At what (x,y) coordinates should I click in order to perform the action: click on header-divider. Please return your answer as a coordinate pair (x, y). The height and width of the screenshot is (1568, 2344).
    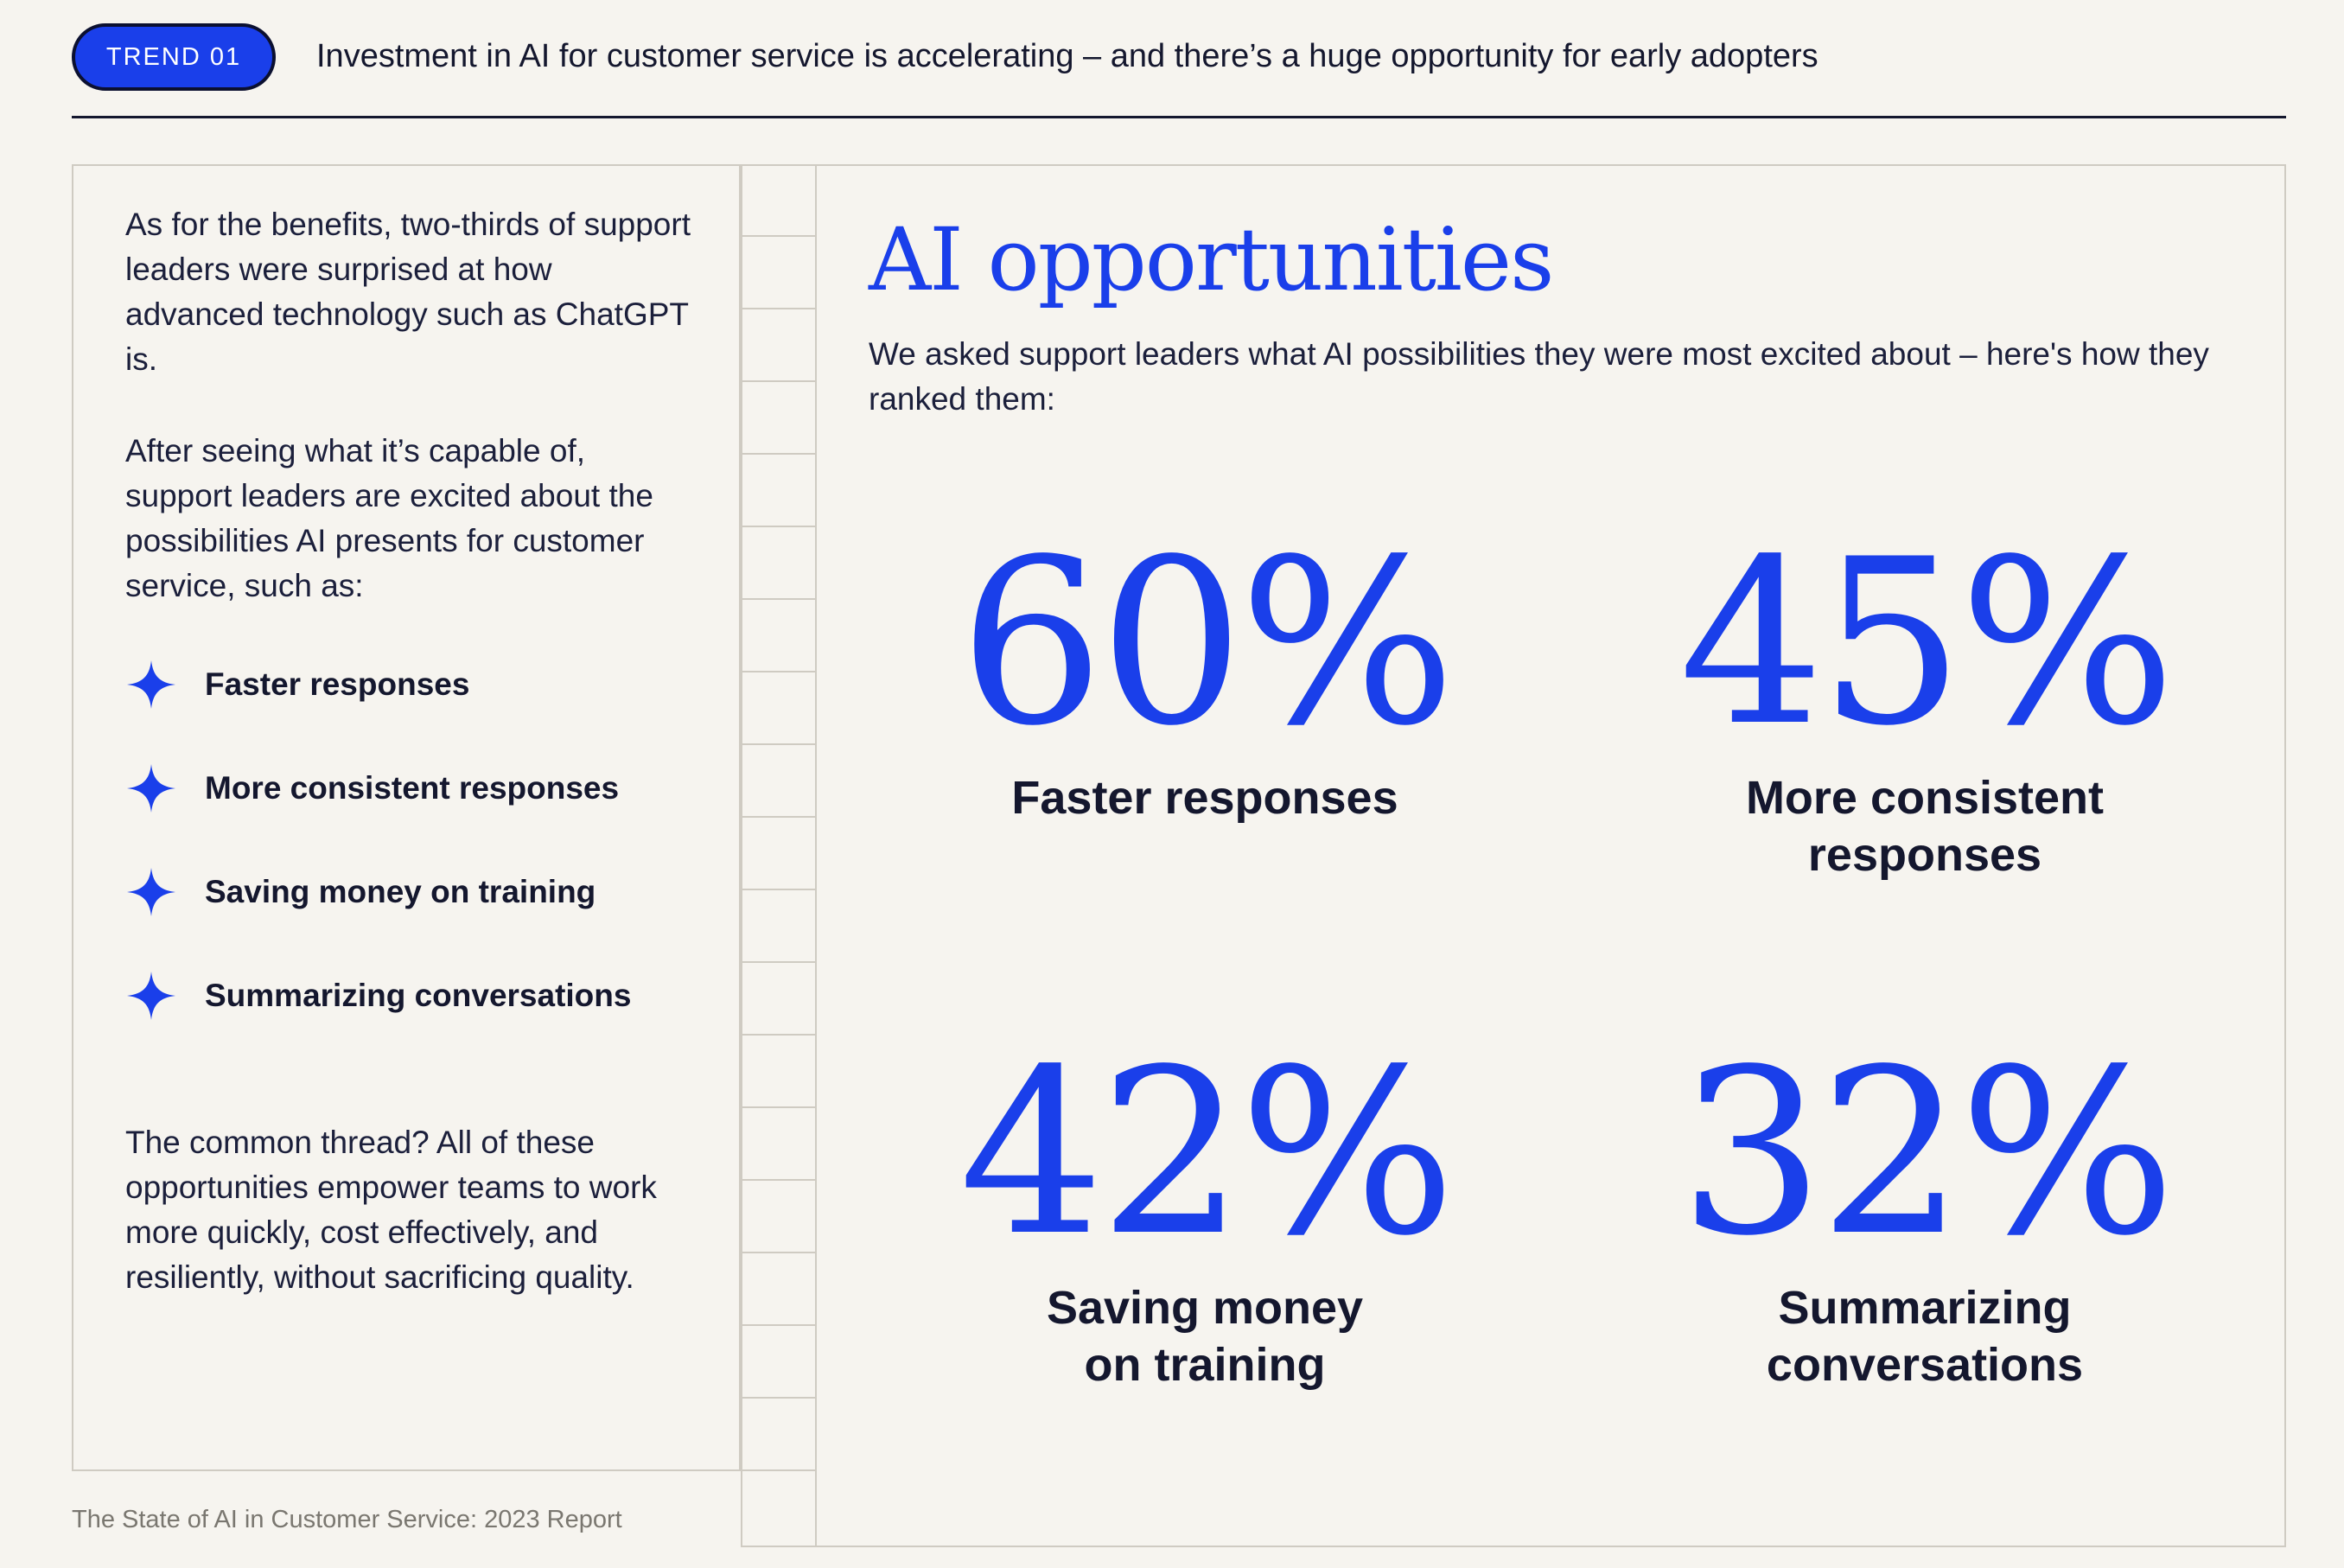
    Looking at the image, I should click on (1179, 117).